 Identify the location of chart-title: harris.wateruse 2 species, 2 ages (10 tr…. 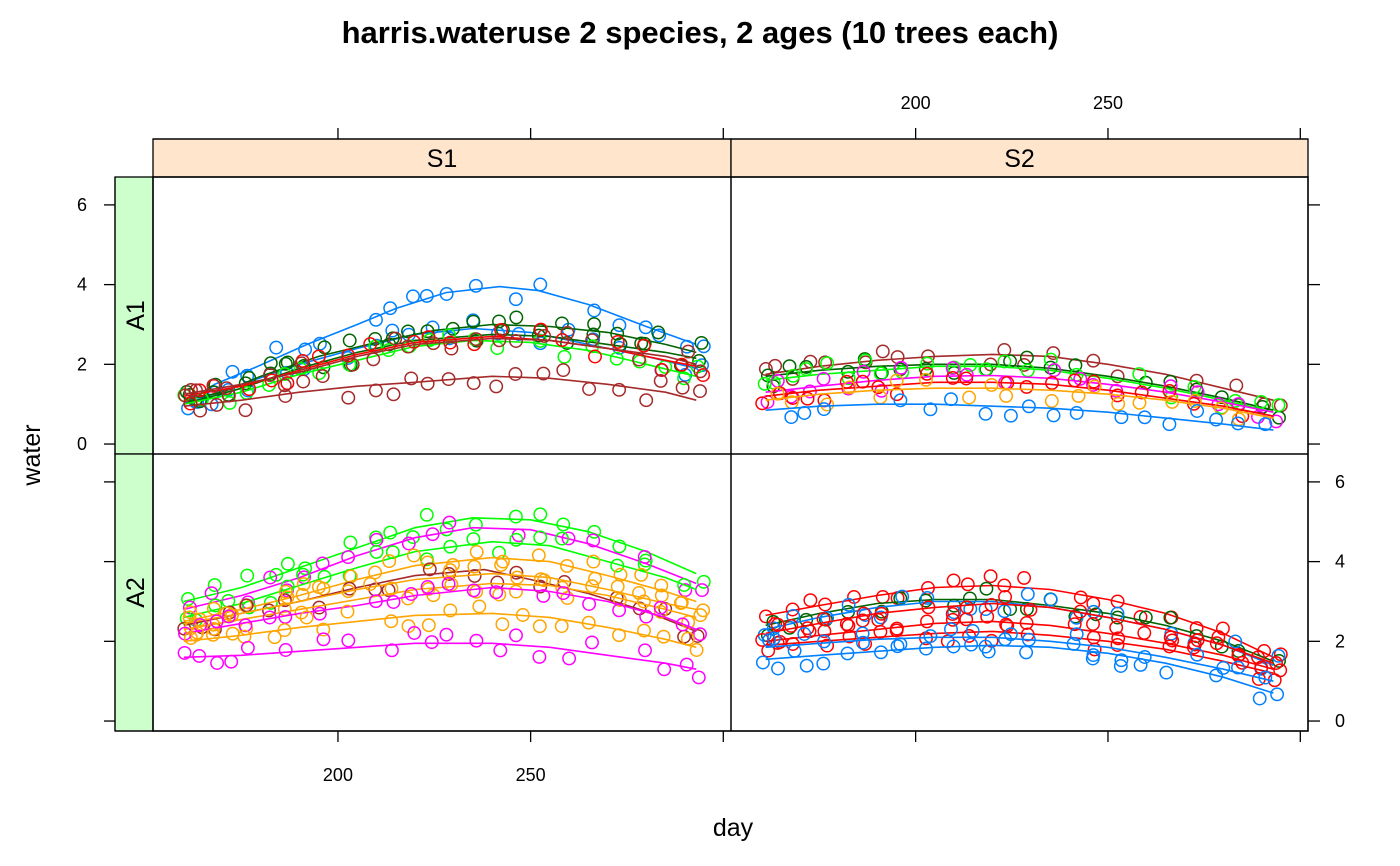
(700, 32).